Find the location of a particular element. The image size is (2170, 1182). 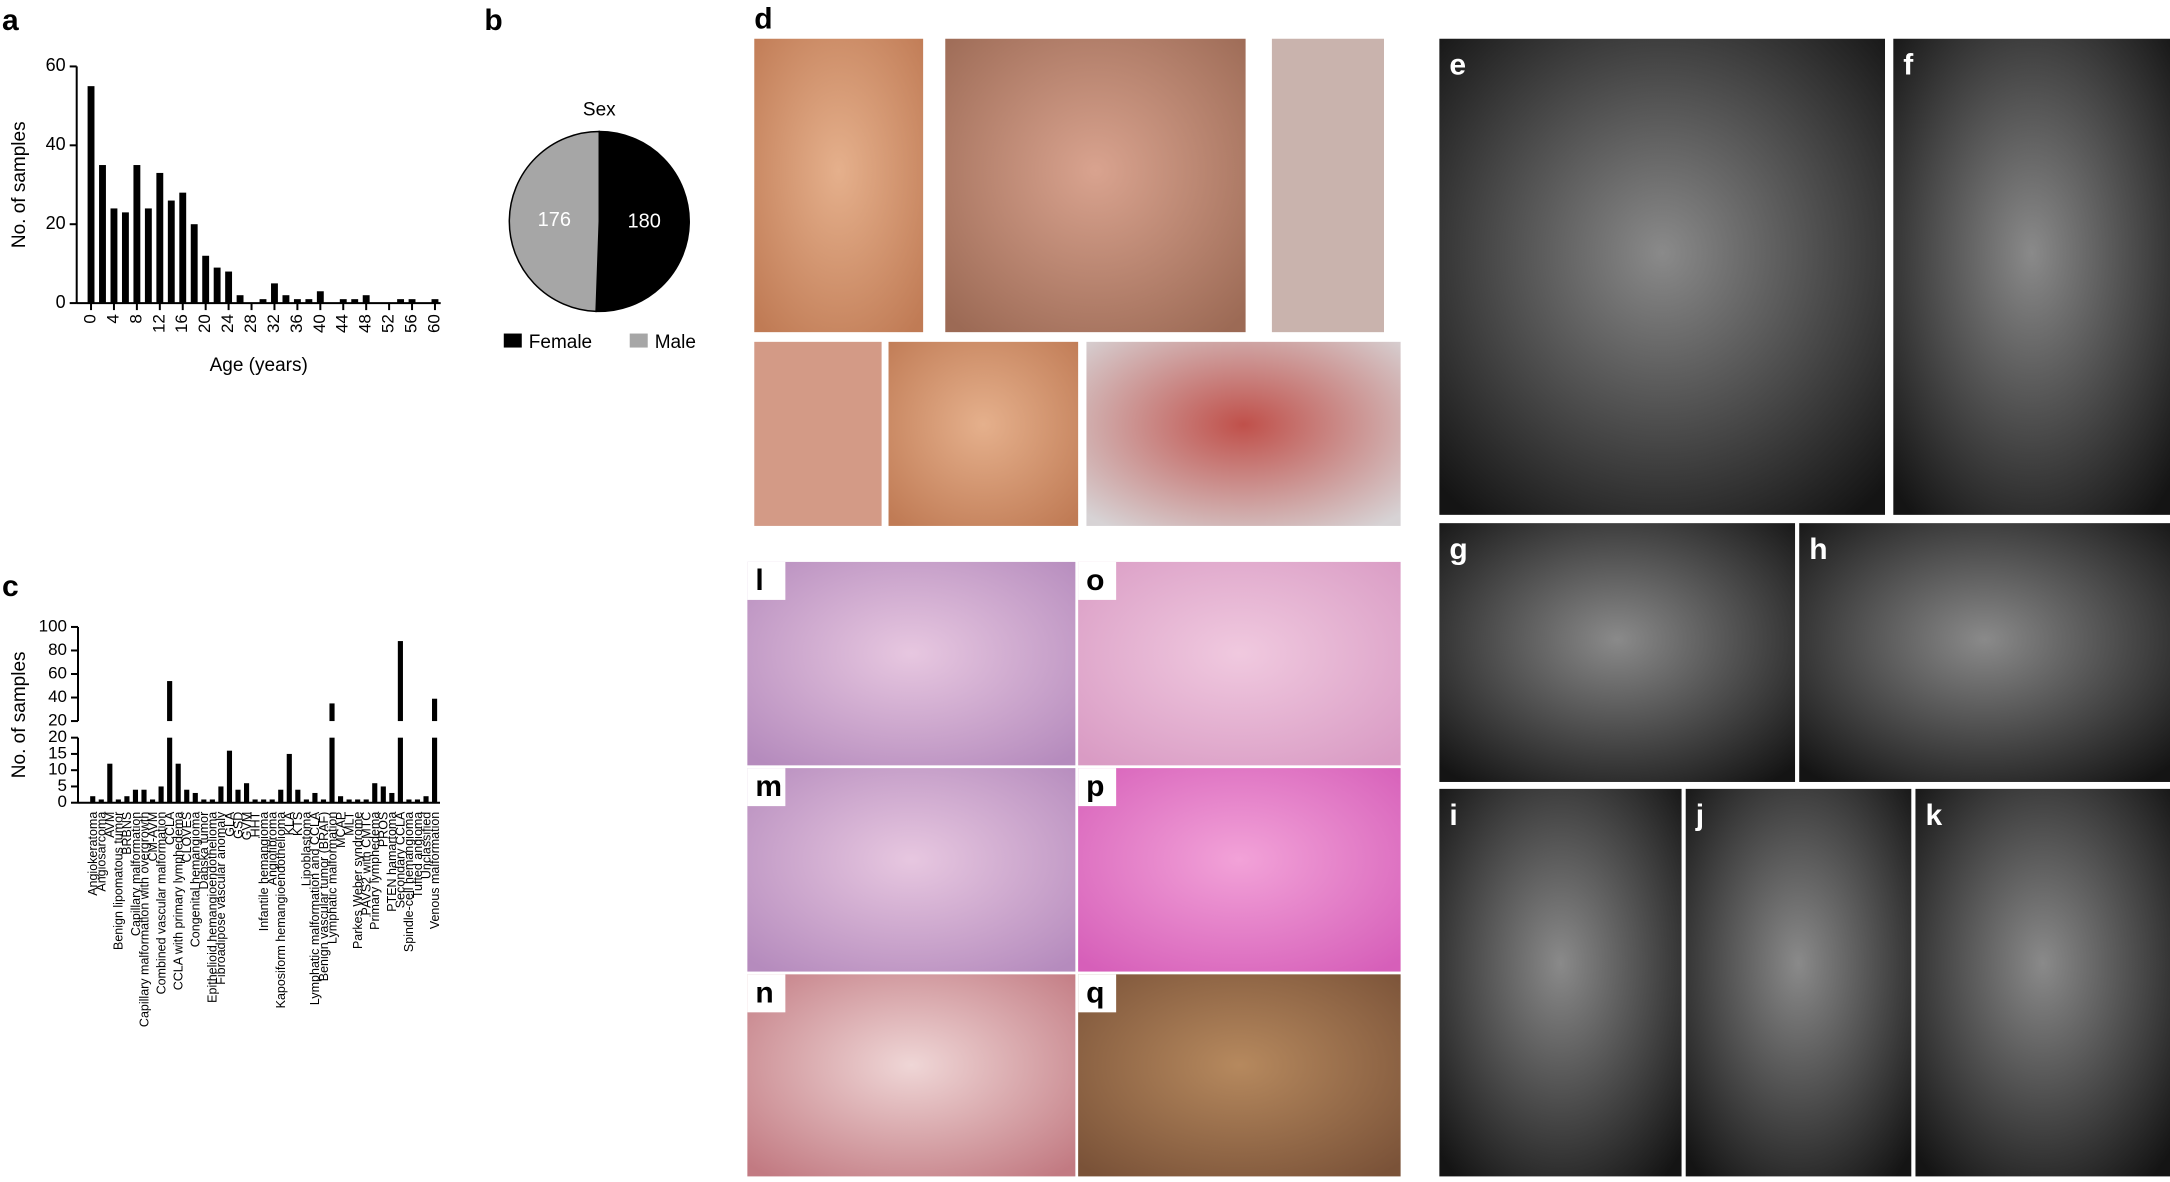

x-tick-label: Primary lymphedema is located at coordinates (375, 871).